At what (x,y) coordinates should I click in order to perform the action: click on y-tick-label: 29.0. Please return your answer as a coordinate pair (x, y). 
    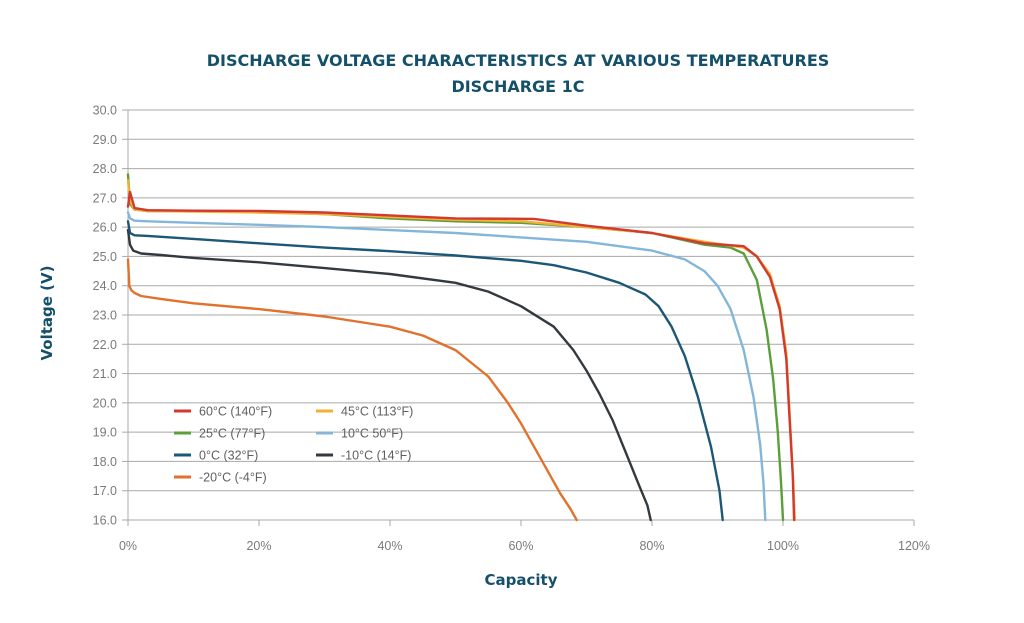
    Looking at the image, I should click on (105, 140).